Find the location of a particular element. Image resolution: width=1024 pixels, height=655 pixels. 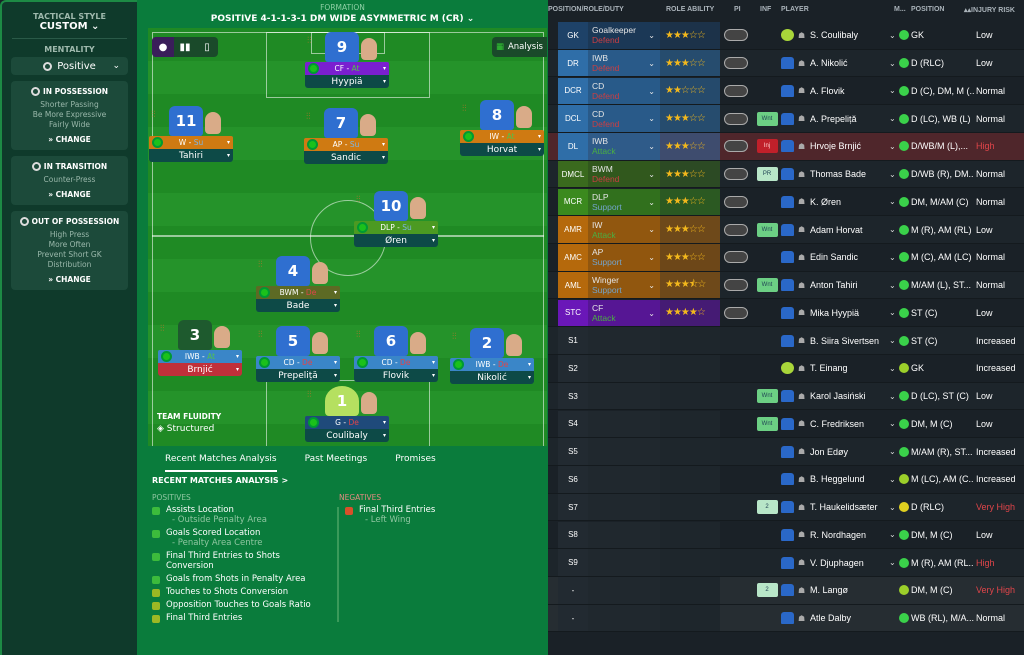

player-name-bar: Prepeliță ▾ is located at coordinates (298, 375).